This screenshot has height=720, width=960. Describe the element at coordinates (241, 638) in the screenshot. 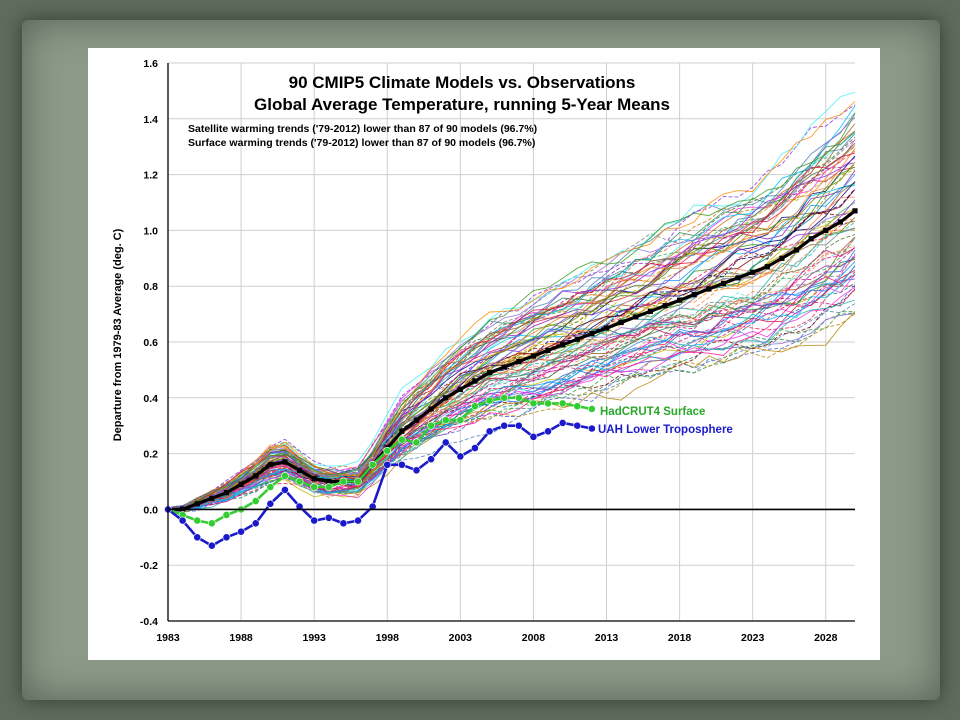

I see `x-tick-label: 1988` at that location.